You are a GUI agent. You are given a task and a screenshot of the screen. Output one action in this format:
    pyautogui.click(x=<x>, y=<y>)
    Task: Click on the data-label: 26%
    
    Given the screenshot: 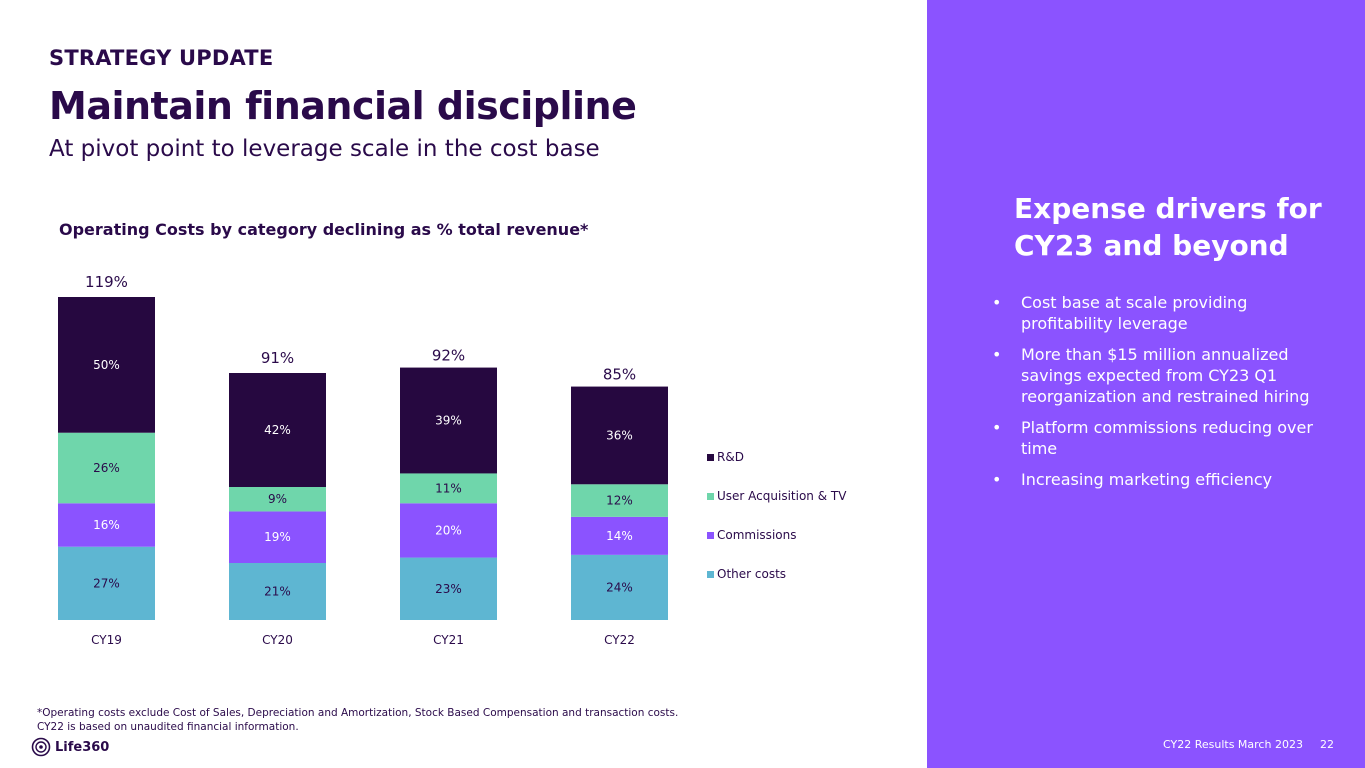 What is the action you would take?
    pyautogui.click(x=106, y=468)
    